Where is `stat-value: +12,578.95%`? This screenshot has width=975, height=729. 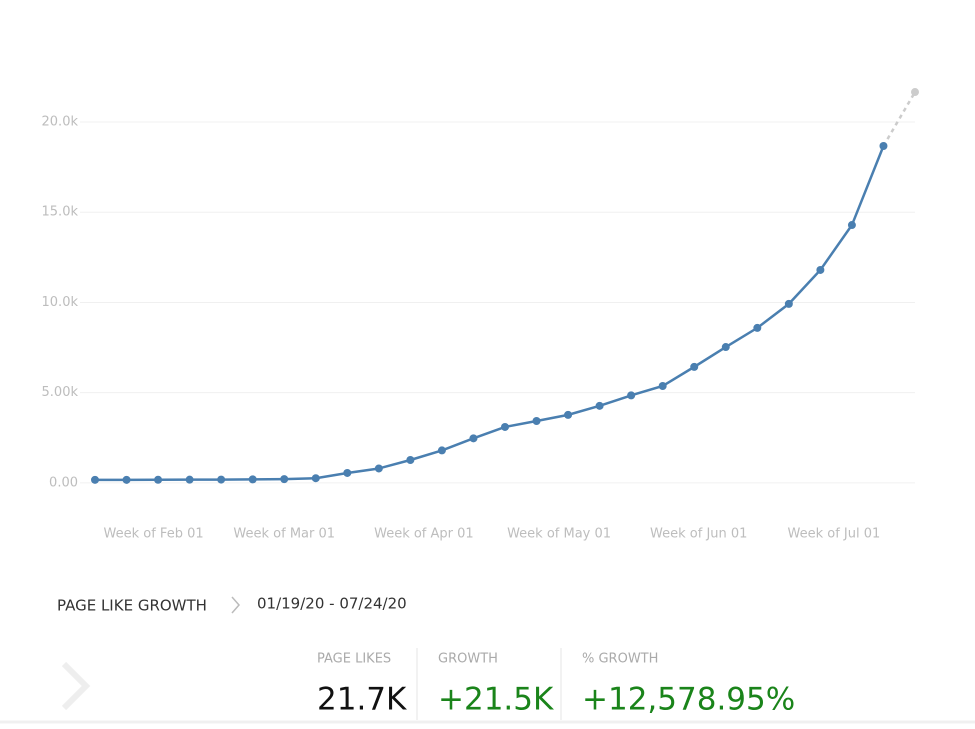
stat-value: +12,578.95% is located at coordinates (688, 700).